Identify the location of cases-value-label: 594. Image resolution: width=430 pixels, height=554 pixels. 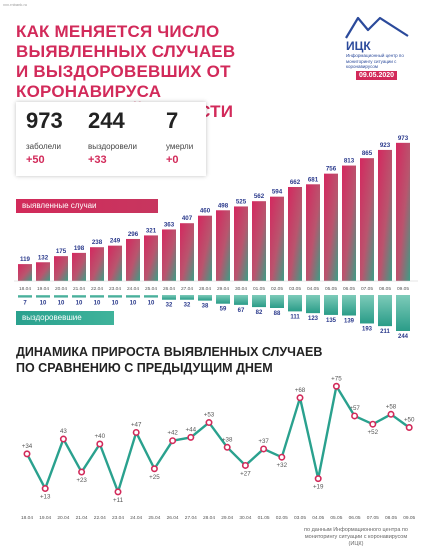
(277, 192).